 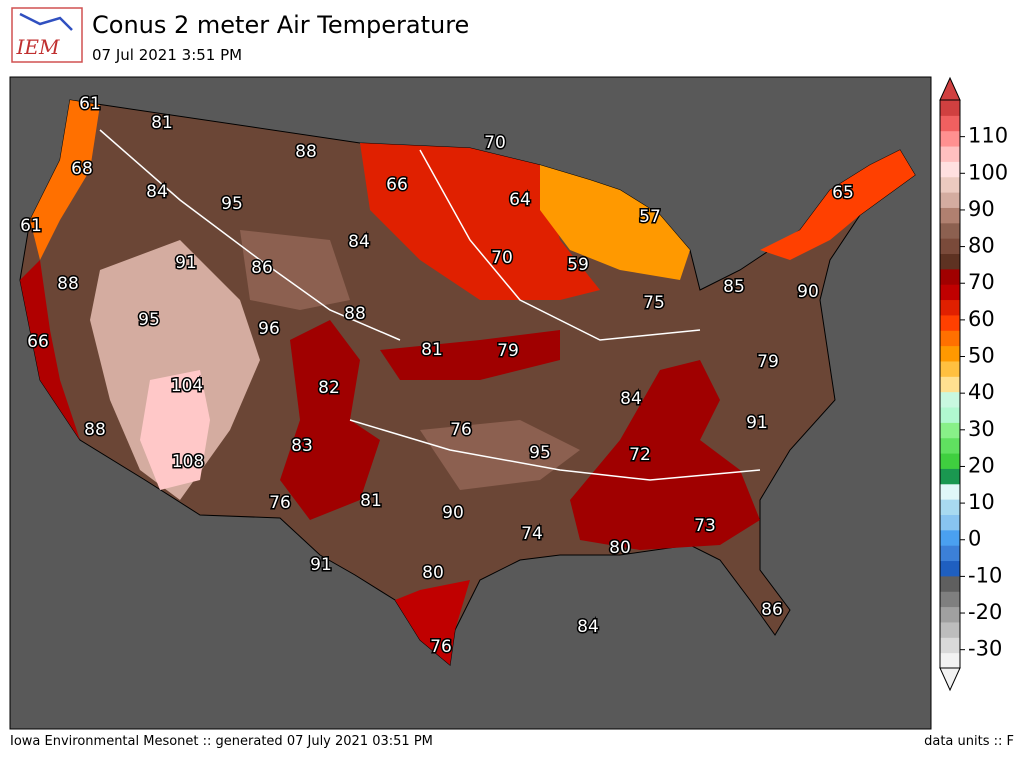 I want to click on temperature-label: 75, so click(x=654, y=303).